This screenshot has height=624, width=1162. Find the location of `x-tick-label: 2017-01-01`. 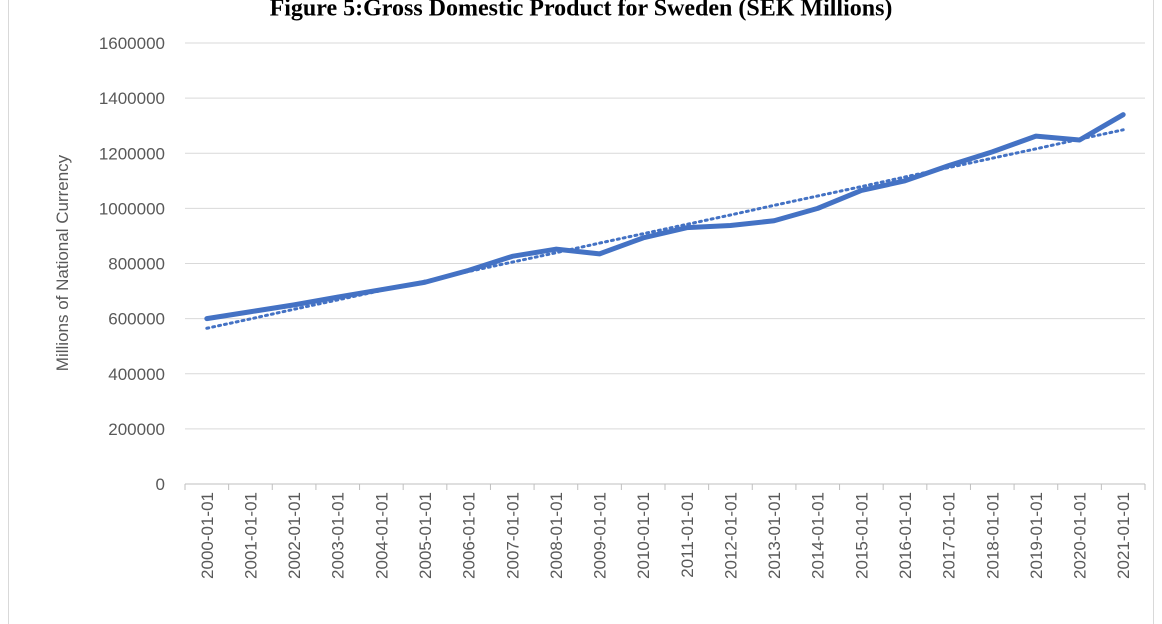

x-tick-label: 2017-01-01 is located at coordinates (949, 535).